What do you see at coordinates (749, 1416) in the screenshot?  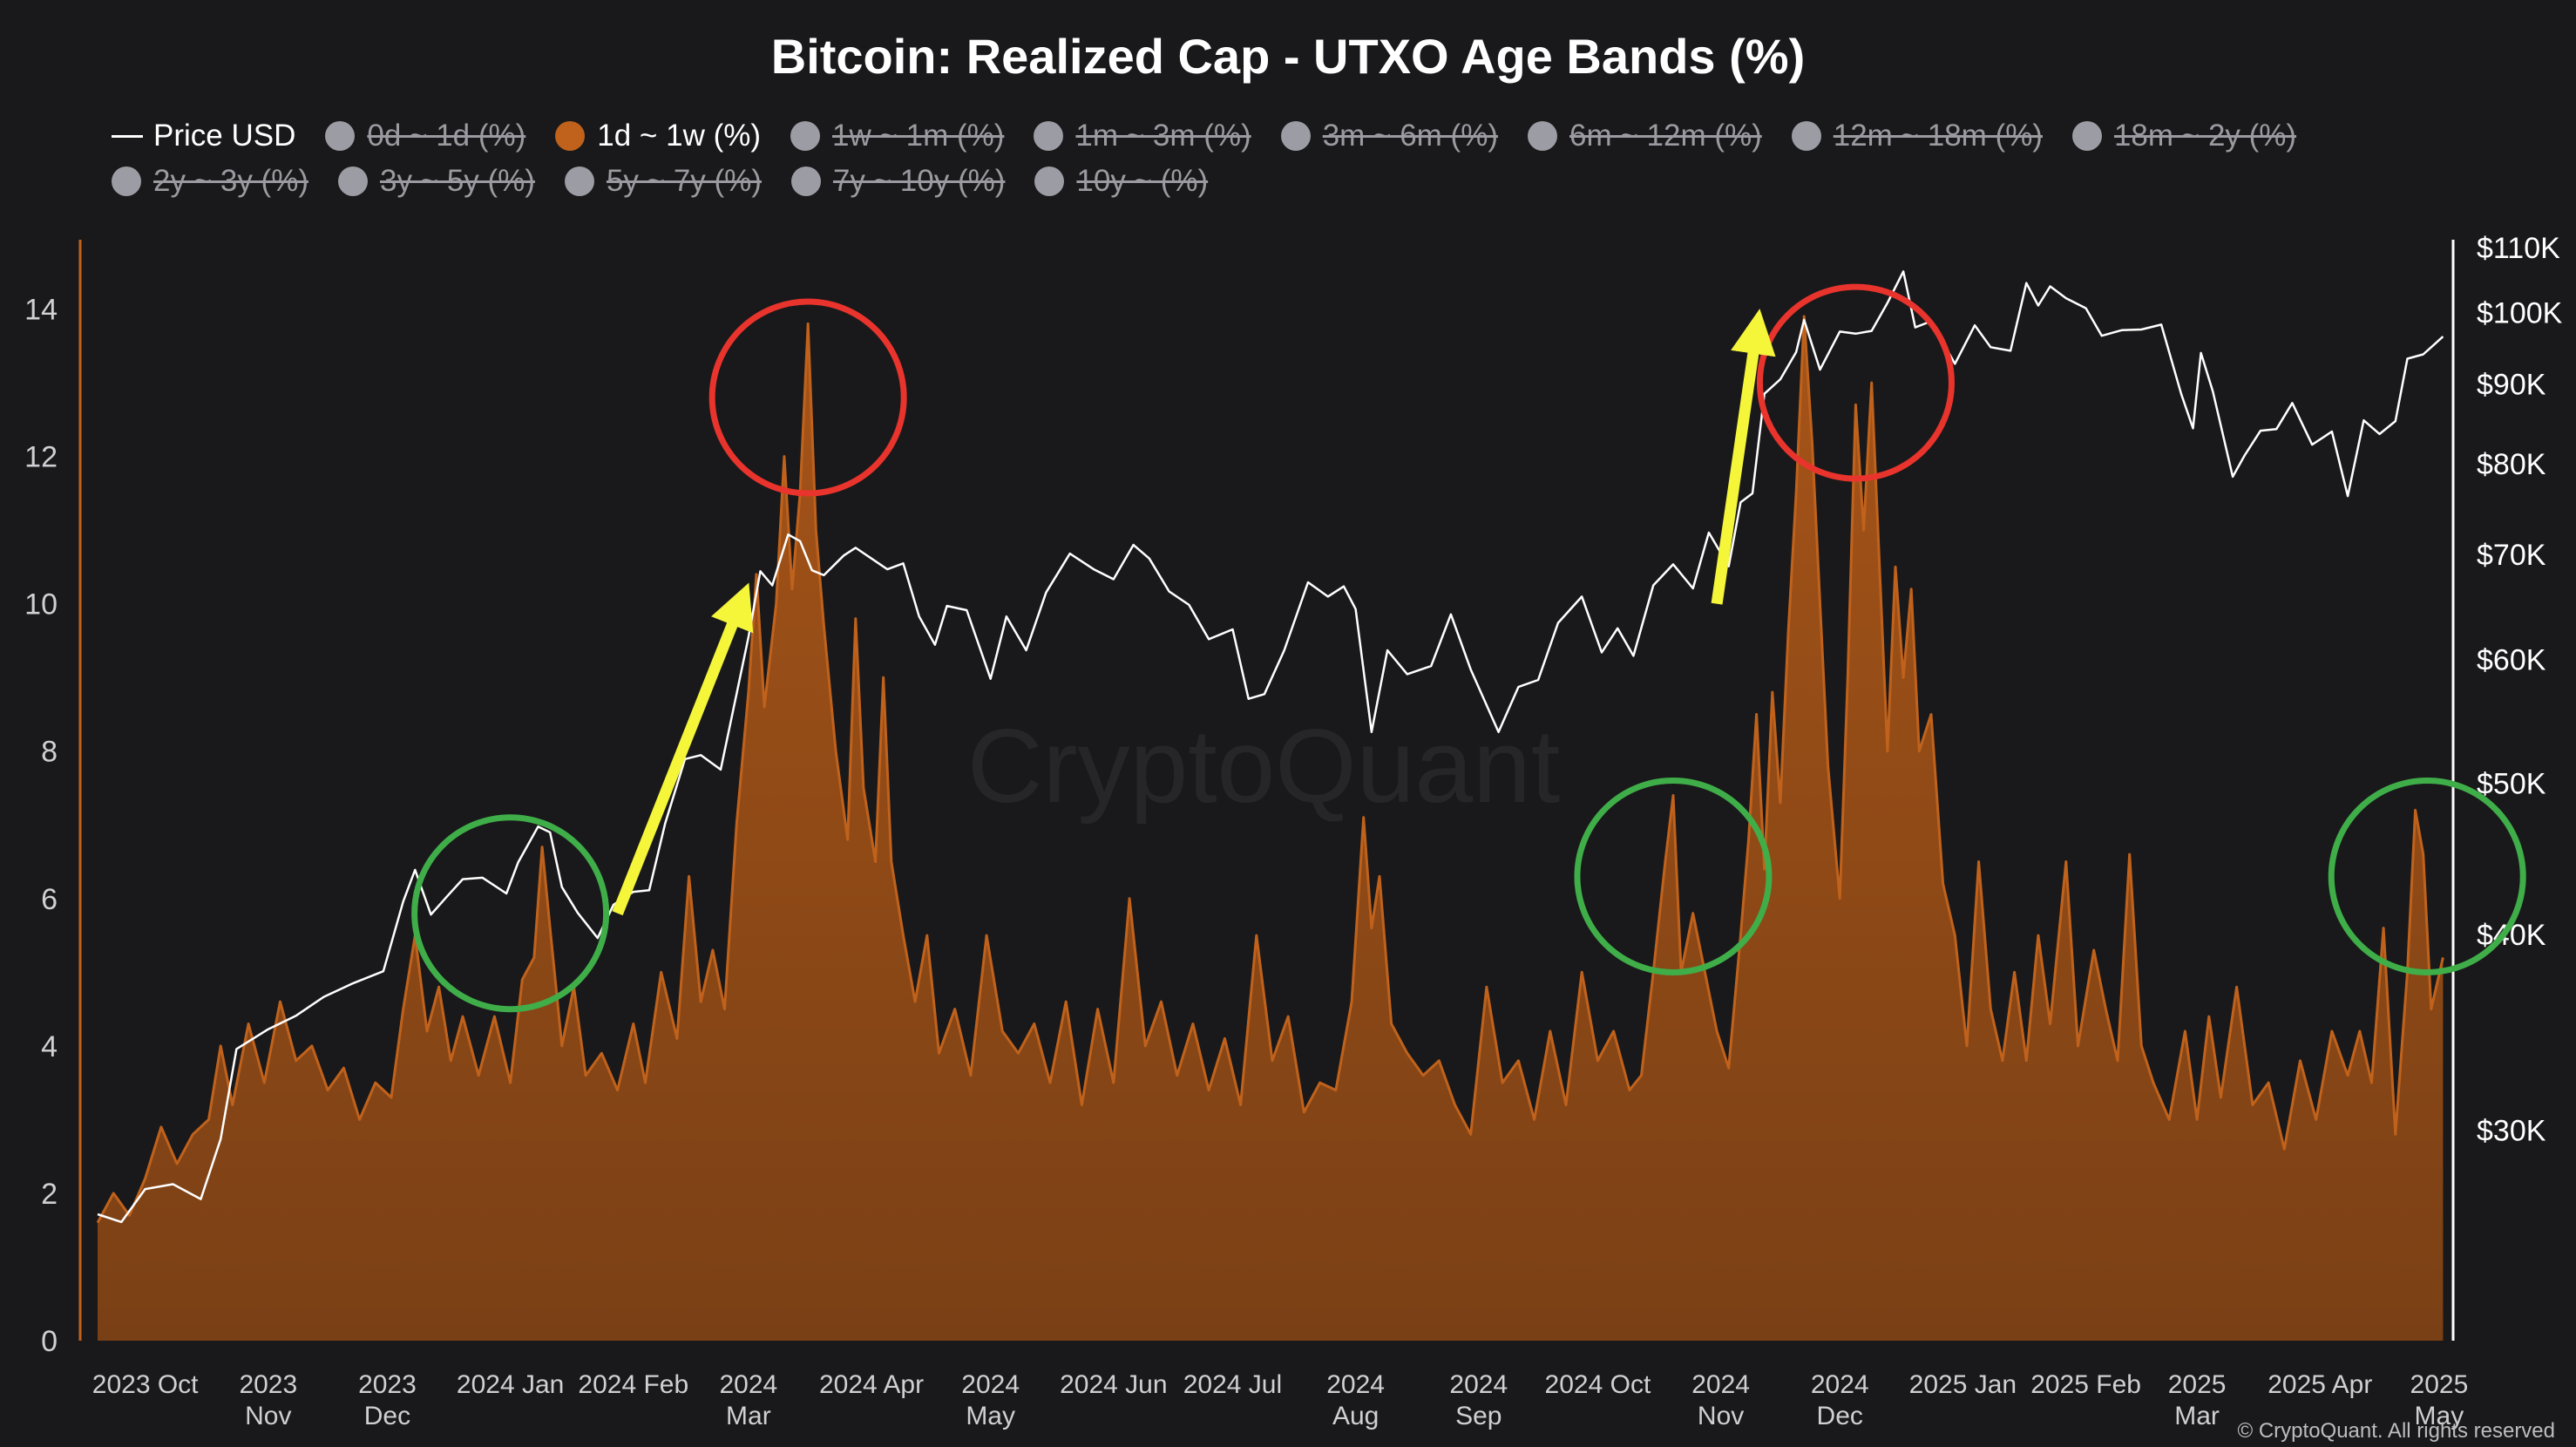 I see `x-tick-label: Mar` at bounding box center [749, 1416].